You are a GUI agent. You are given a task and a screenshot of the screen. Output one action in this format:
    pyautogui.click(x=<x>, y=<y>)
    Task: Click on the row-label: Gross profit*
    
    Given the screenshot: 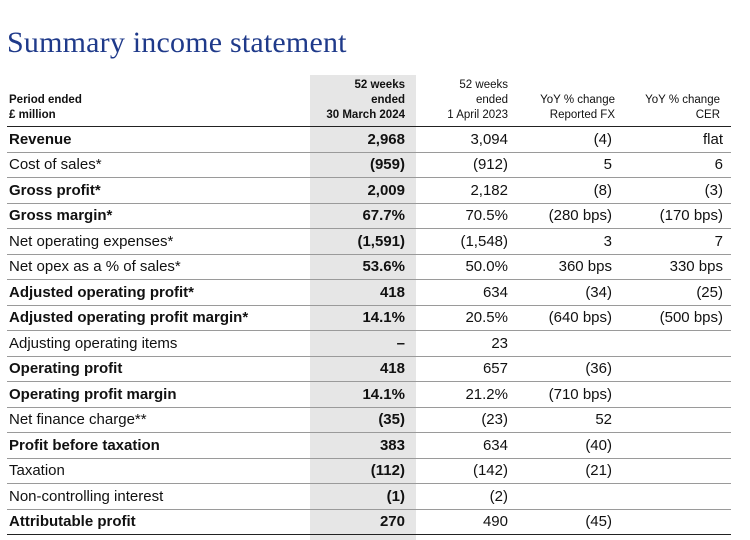 What is the action you would take?
    pyautogui.click(x=158, y=190)
    